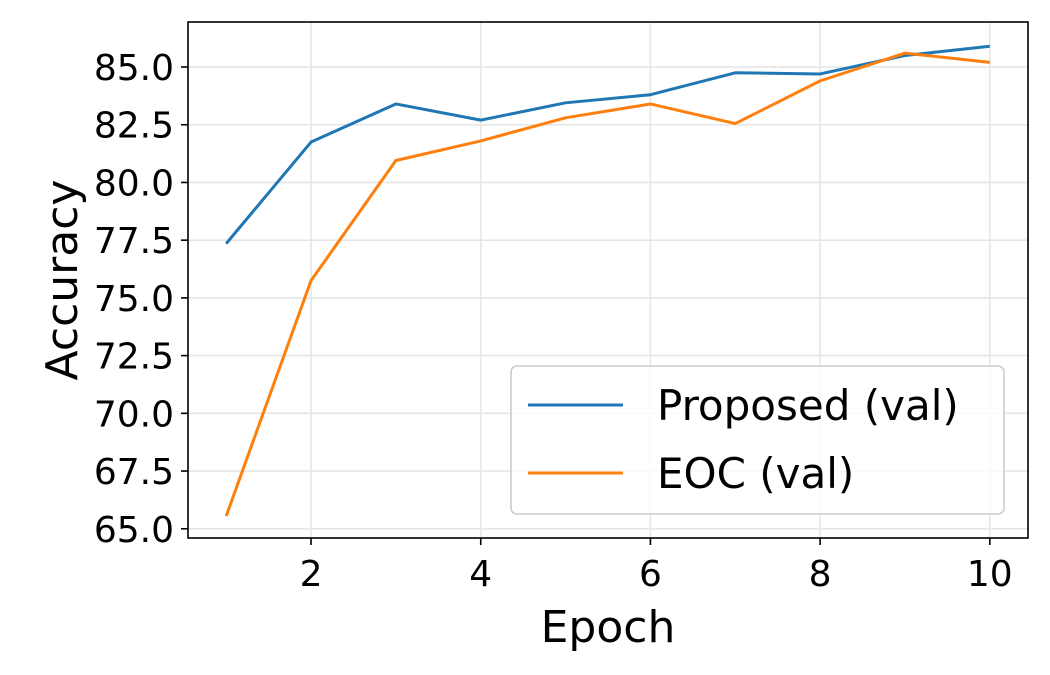  I want to click on y-tick-label: 80.0, so click(134, 183).